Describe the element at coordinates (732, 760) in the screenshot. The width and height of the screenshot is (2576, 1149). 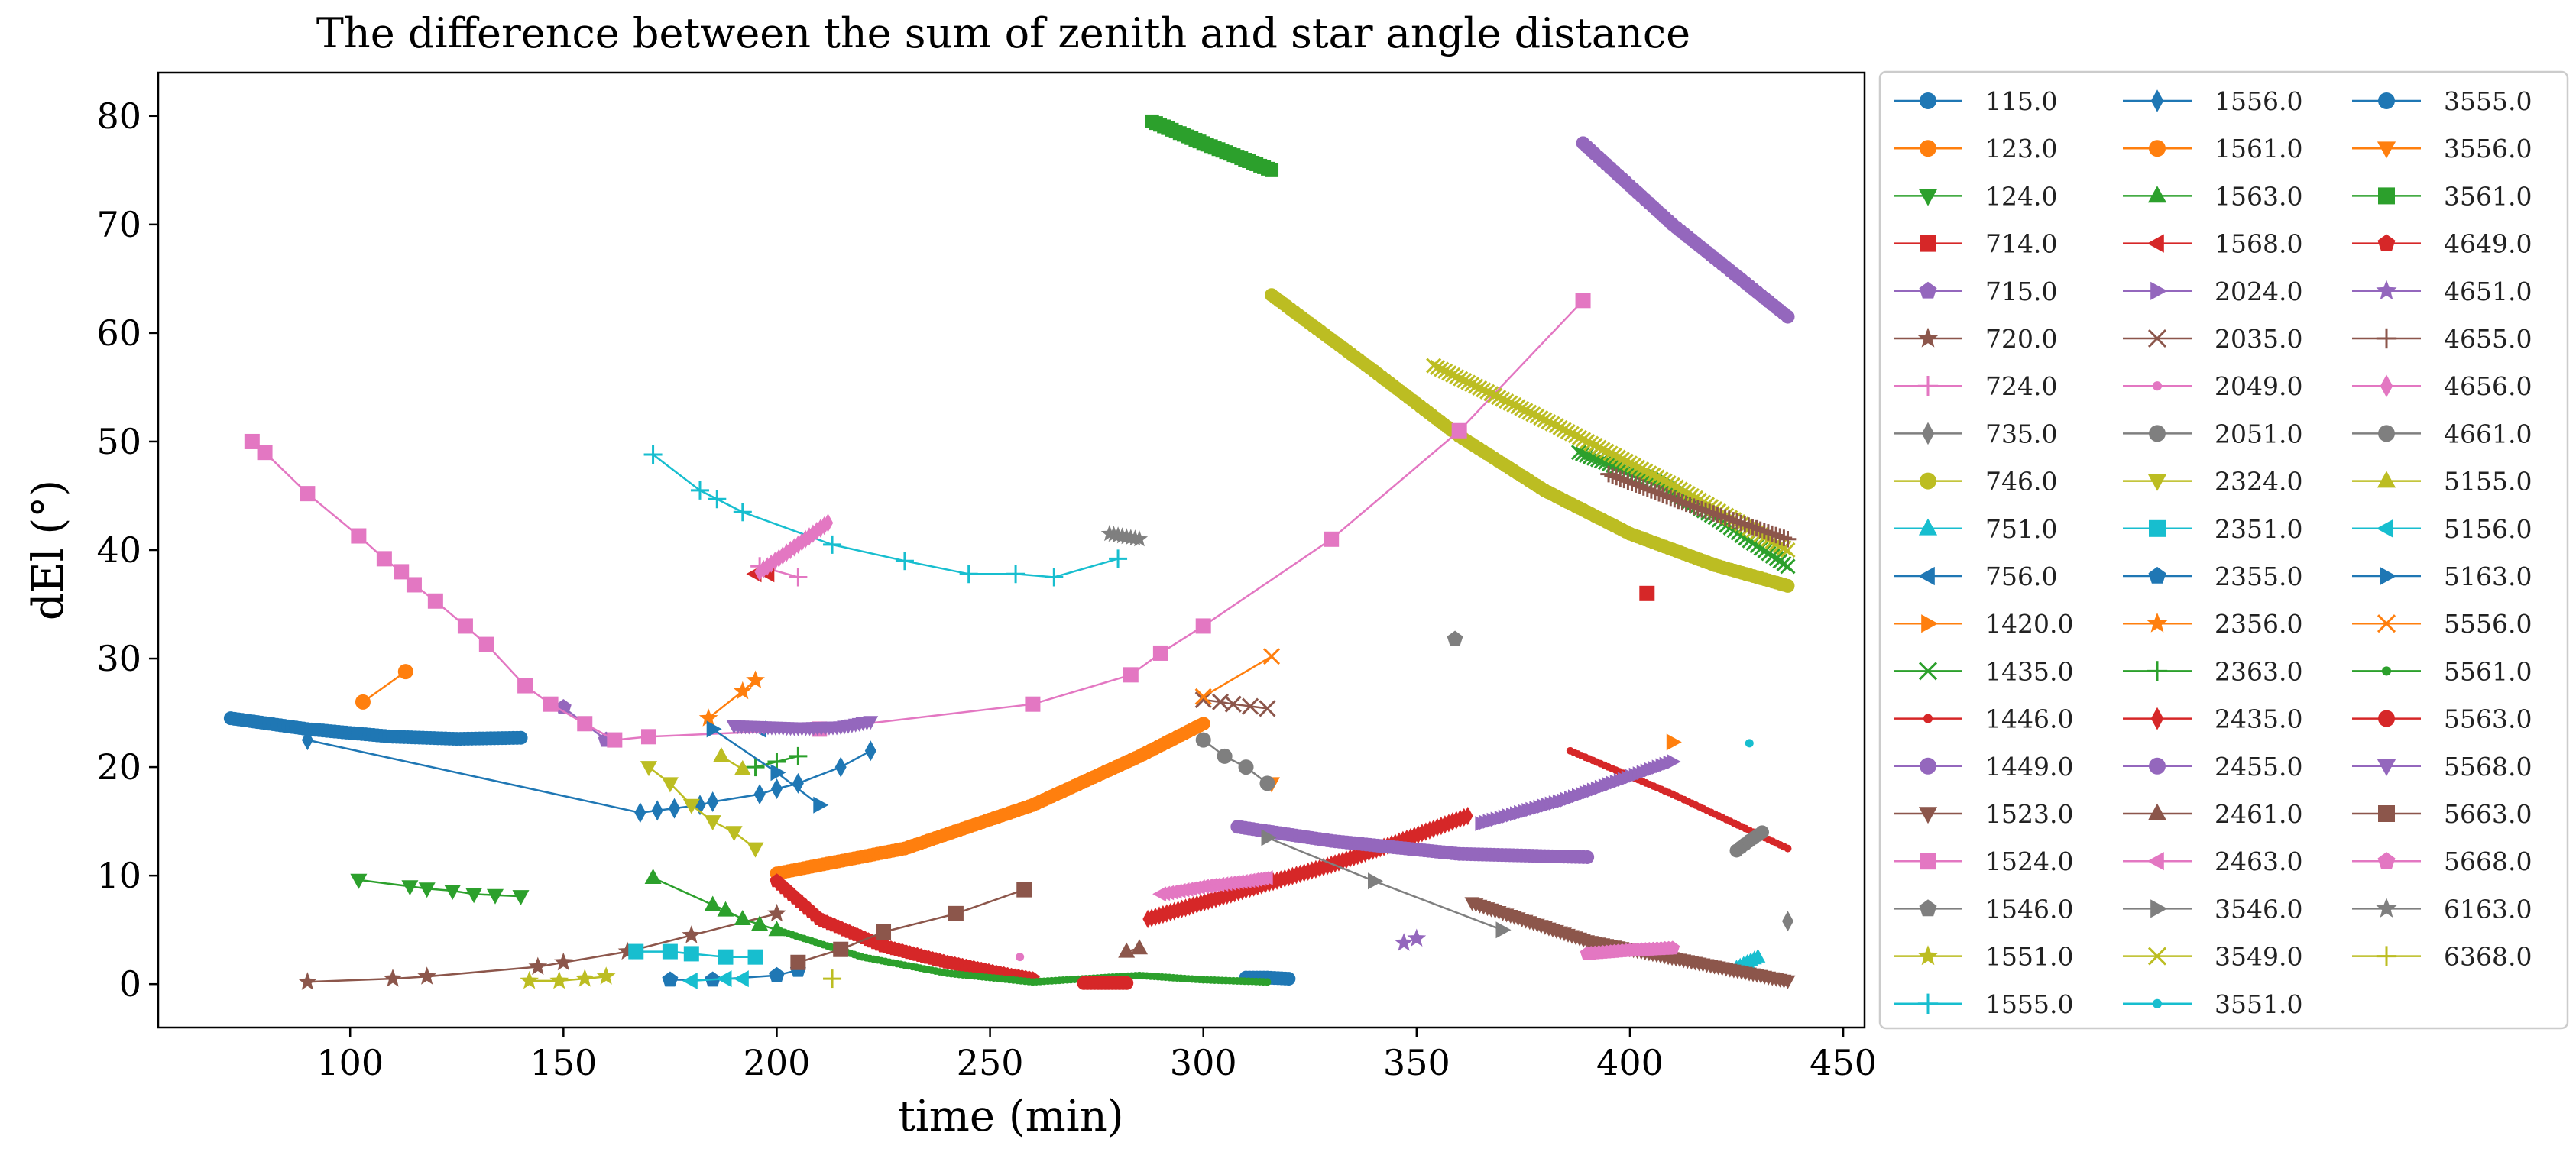
I see `series-5155.0` at that location.